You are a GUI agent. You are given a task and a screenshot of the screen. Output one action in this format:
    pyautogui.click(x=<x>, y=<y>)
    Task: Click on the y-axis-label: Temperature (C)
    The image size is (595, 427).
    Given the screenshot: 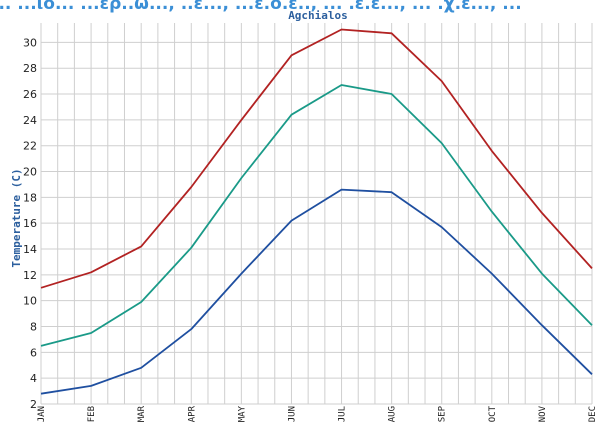 What is the action you would take?
    pyautogui.click(x=16, y=217)
    